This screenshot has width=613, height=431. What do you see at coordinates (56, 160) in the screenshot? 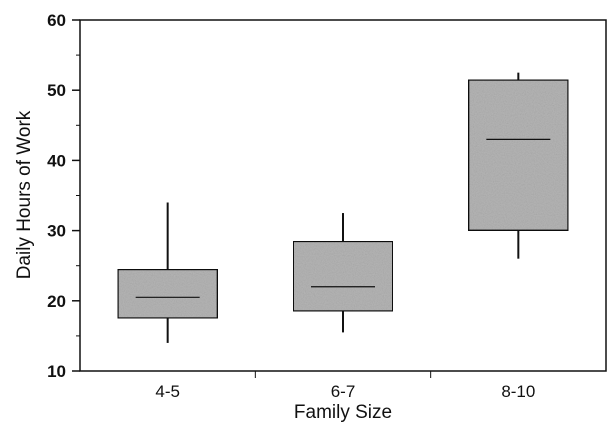
I see `y-tick-label-40: 40` at bounding box center [56, 160].